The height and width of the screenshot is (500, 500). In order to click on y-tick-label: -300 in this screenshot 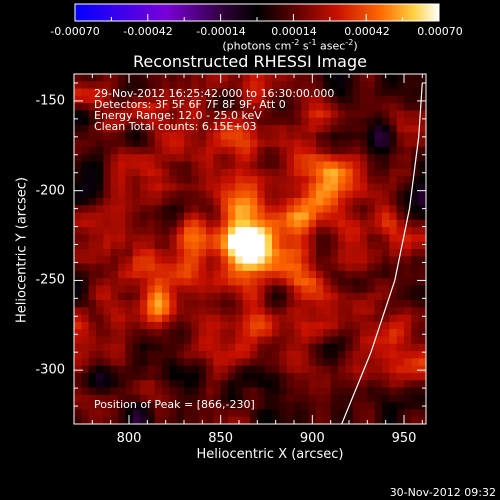, I will do `click(50, 370)`.